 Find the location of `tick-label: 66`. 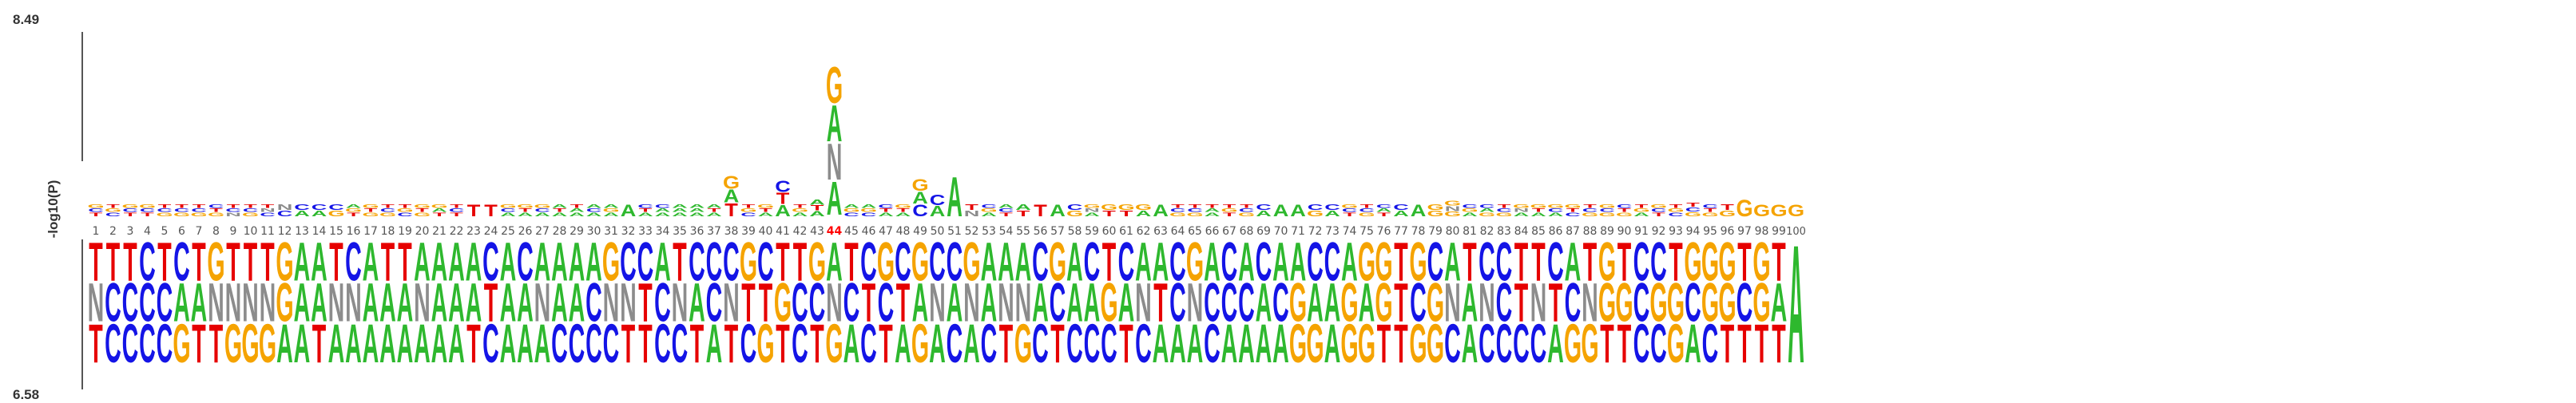

tick-label: 66 is located at coordinates (1212, 232).